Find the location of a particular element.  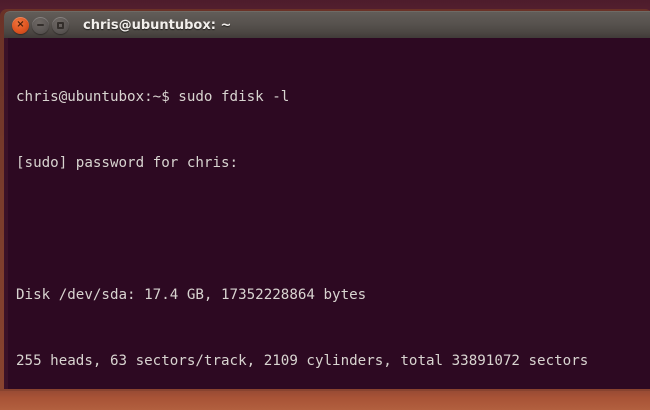

close-glyph: × is located at coordinates (20, 24).